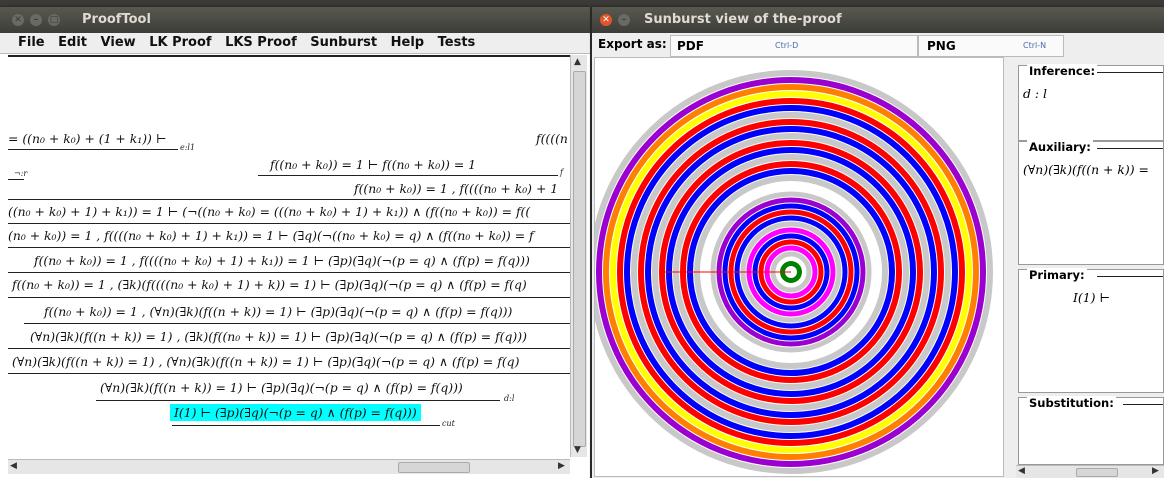 The height and width of the screenshot is (478, 1164). Describe the element at coordinates (552, 138) in the screenshot. I see `proof-line: f((((n` at that location.